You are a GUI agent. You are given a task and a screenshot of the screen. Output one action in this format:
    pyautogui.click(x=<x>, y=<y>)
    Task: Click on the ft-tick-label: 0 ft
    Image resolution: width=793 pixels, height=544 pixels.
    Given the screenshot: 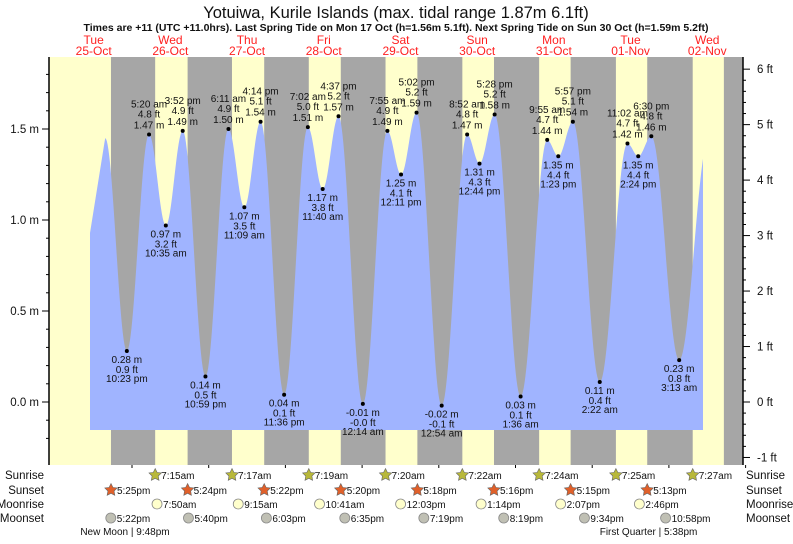 What is the action you would take?
    pyautogui.click(x=765, y=403)
    